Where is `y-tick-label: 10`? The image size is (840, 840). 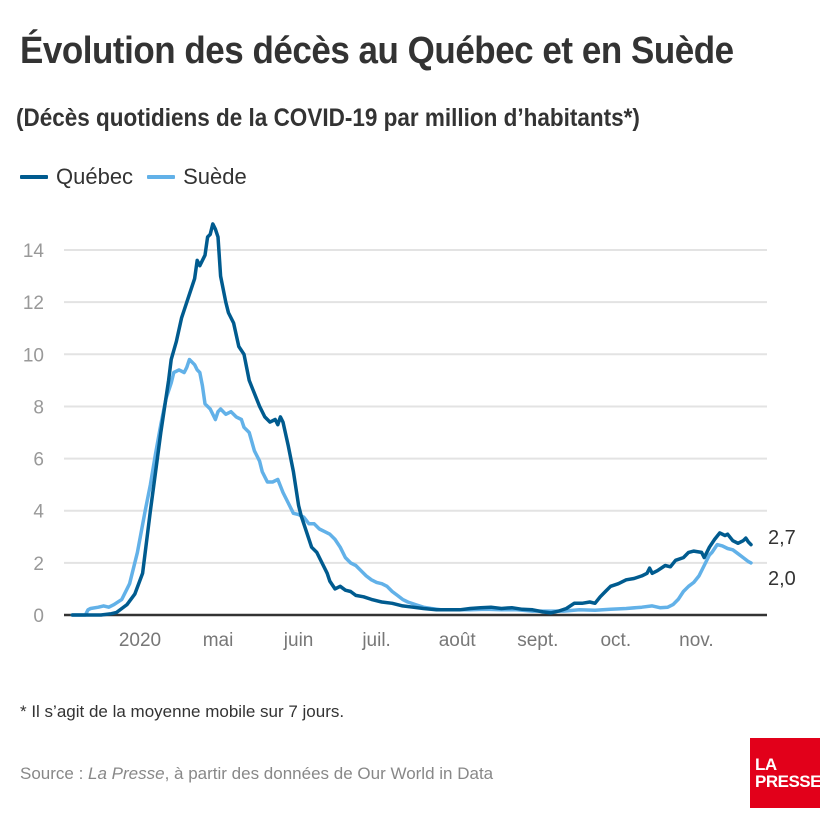 y-tick-label: 10 is located at coordinates (33, 355).